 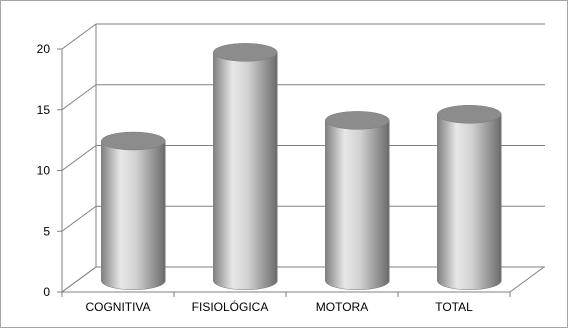 What do you see at coordinates (342, 307) in the screenshot?
I see `x-tick-label: MOTORA` at bounding box center [342, 307].